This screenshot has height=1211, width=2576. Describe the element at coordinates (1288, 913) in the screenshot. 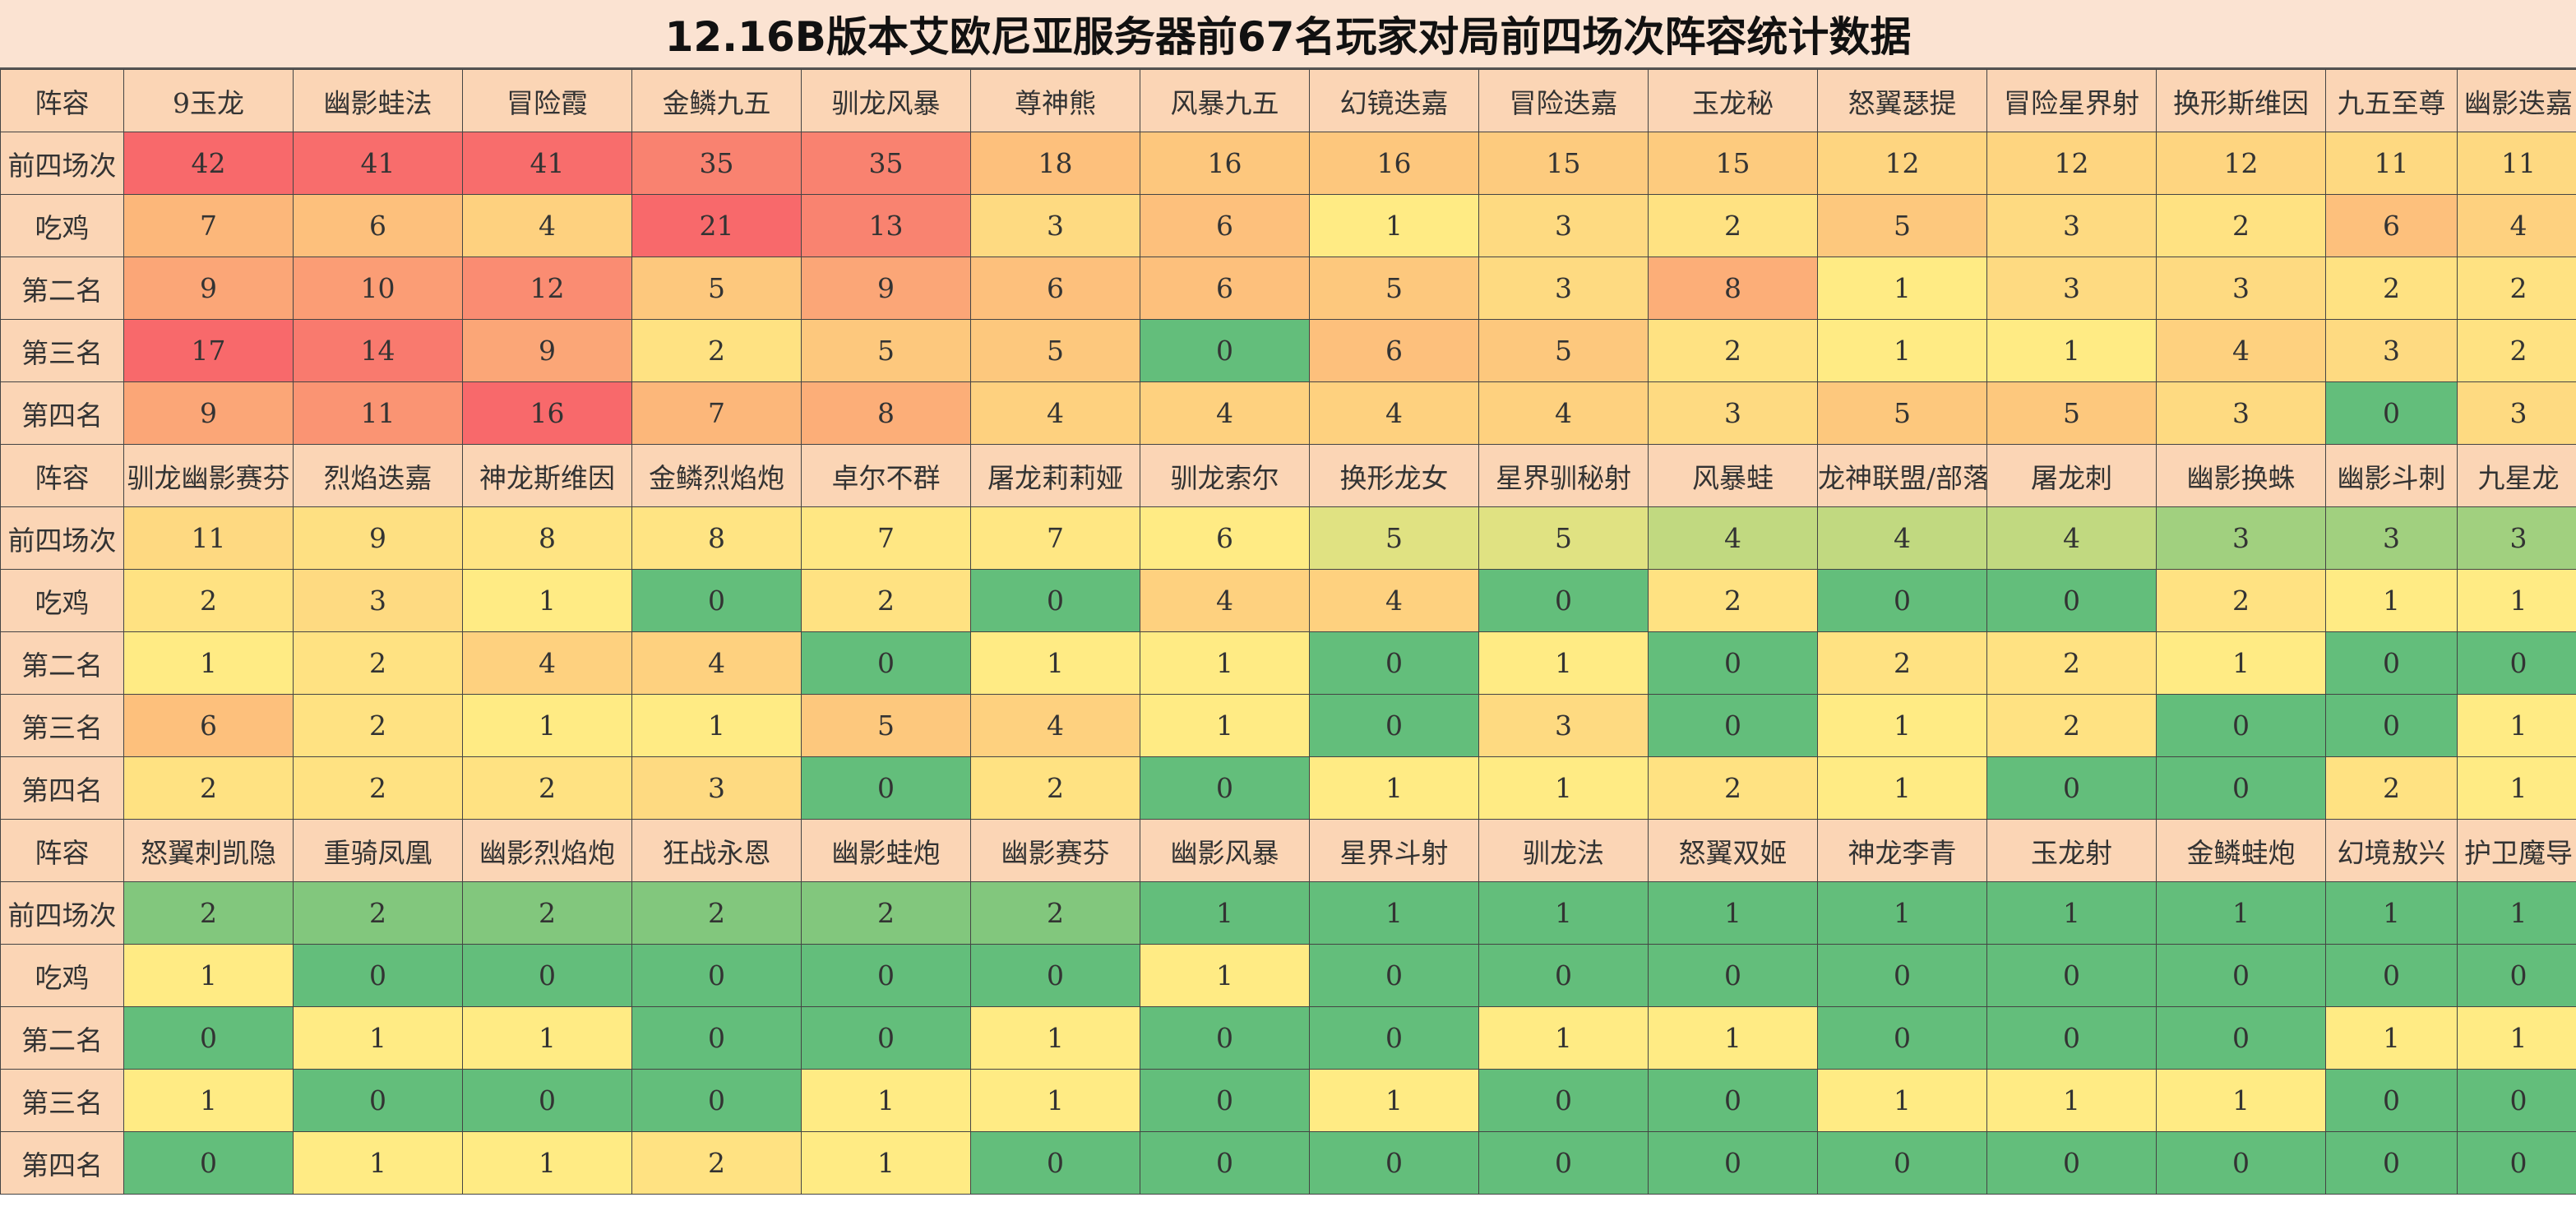

I see `table-row: 前四场次 2 2 2 2 2 2 1 1 1 1 1 1 1 1 1` at that location.